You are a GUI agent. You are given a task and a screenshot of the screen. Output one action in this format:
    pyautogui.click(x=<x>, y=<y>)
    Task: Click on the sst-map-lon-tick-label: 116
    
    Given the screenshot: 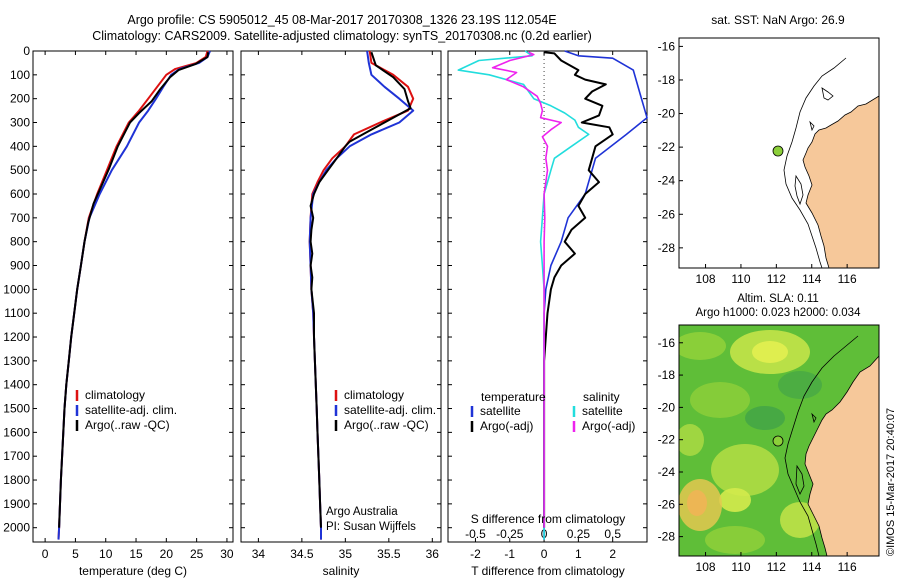 What is the action you would take?
    pyautogui.click(x=847, y=279)
    